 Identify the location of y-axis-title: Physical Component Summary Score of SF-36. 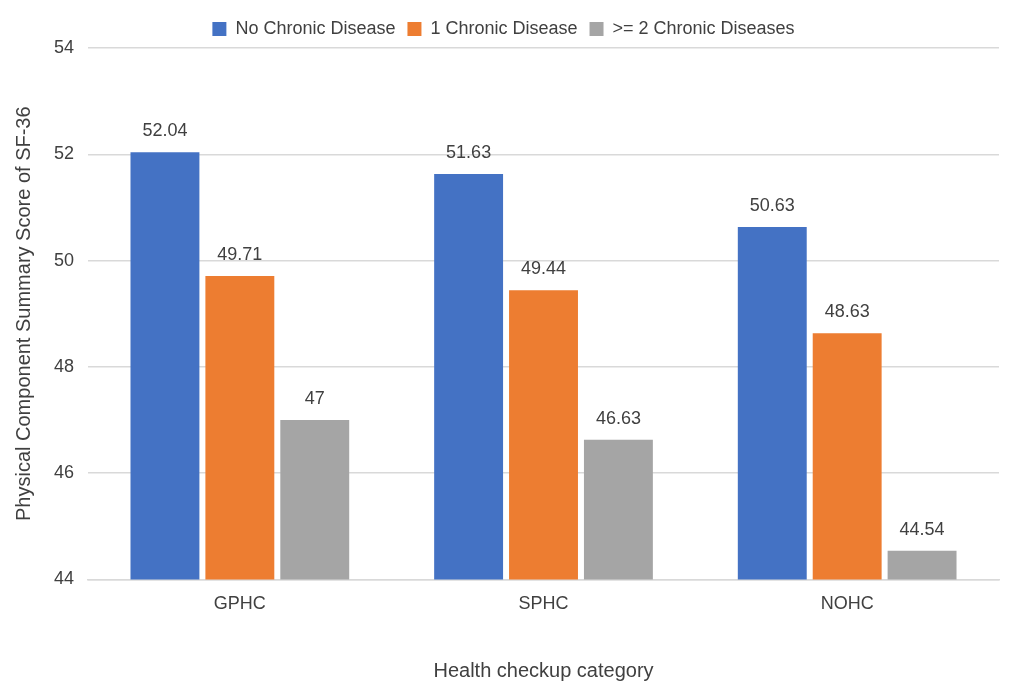
(22, 313).